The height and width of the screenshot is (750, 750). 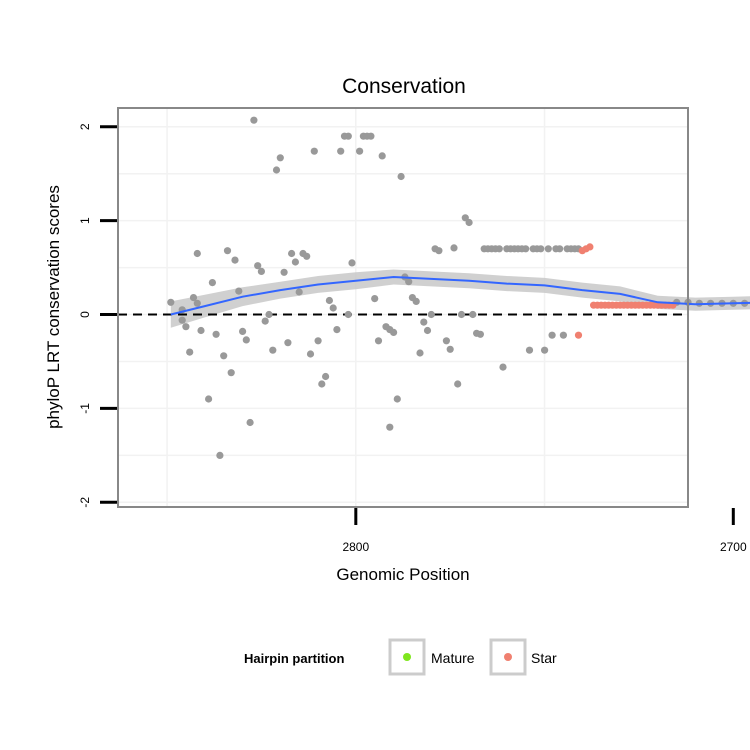 I want to click on y-tick-label: -2, so click(x=85, y=502).